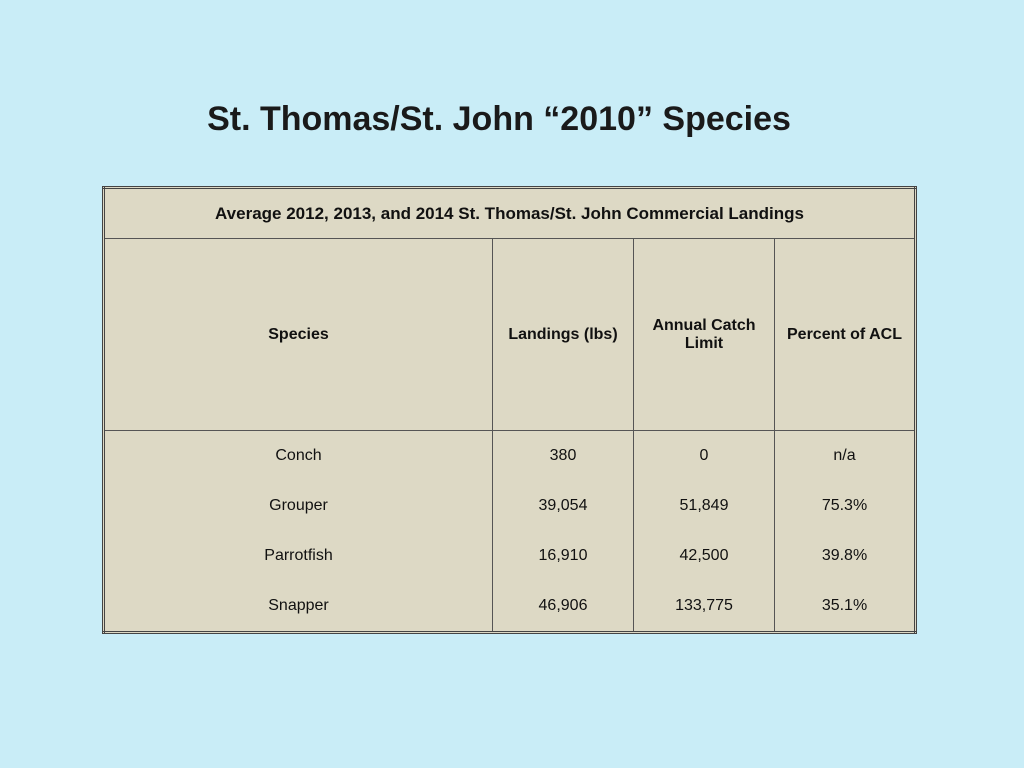 This screenshot has width=1024, height=768. What do you see at coordinates (845, 607) in the screenshot?
I see `table-cell: 35.1%` at bounding box center [845, 607].